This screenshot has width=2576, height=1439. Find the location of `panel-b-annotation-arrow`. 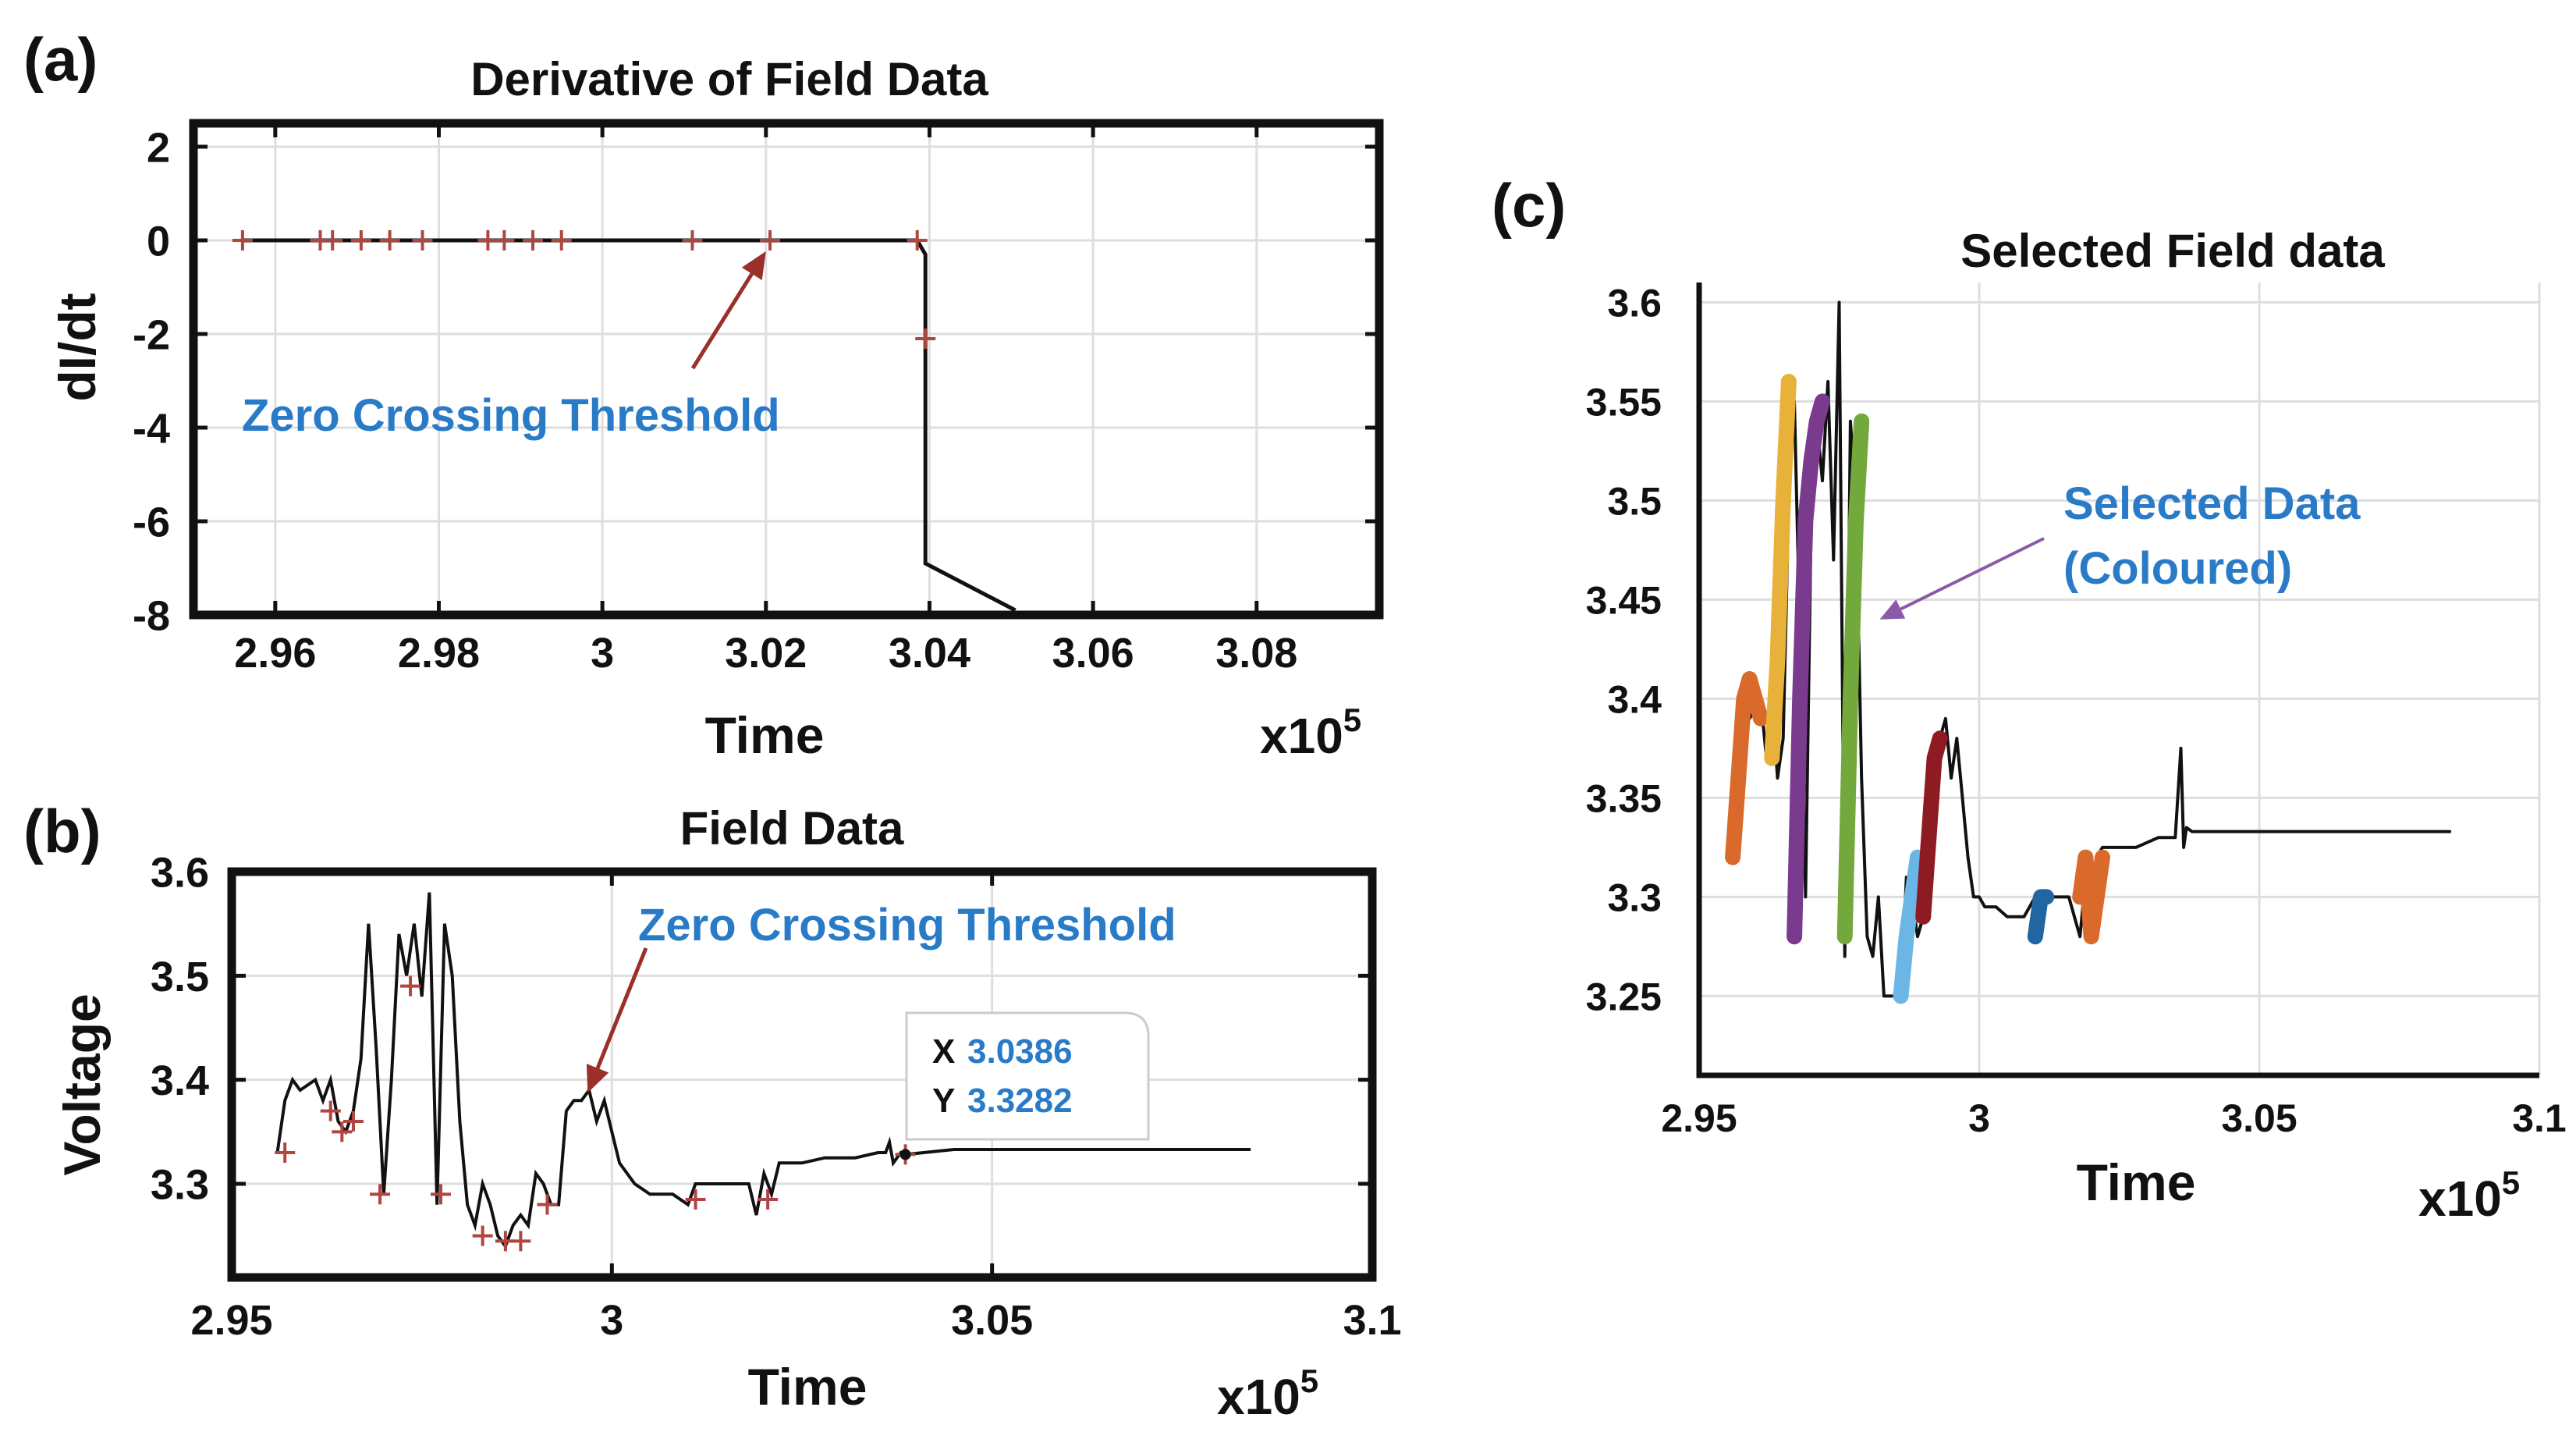

panel-b-annotation-arrow is located at coordinates (621, 1008).